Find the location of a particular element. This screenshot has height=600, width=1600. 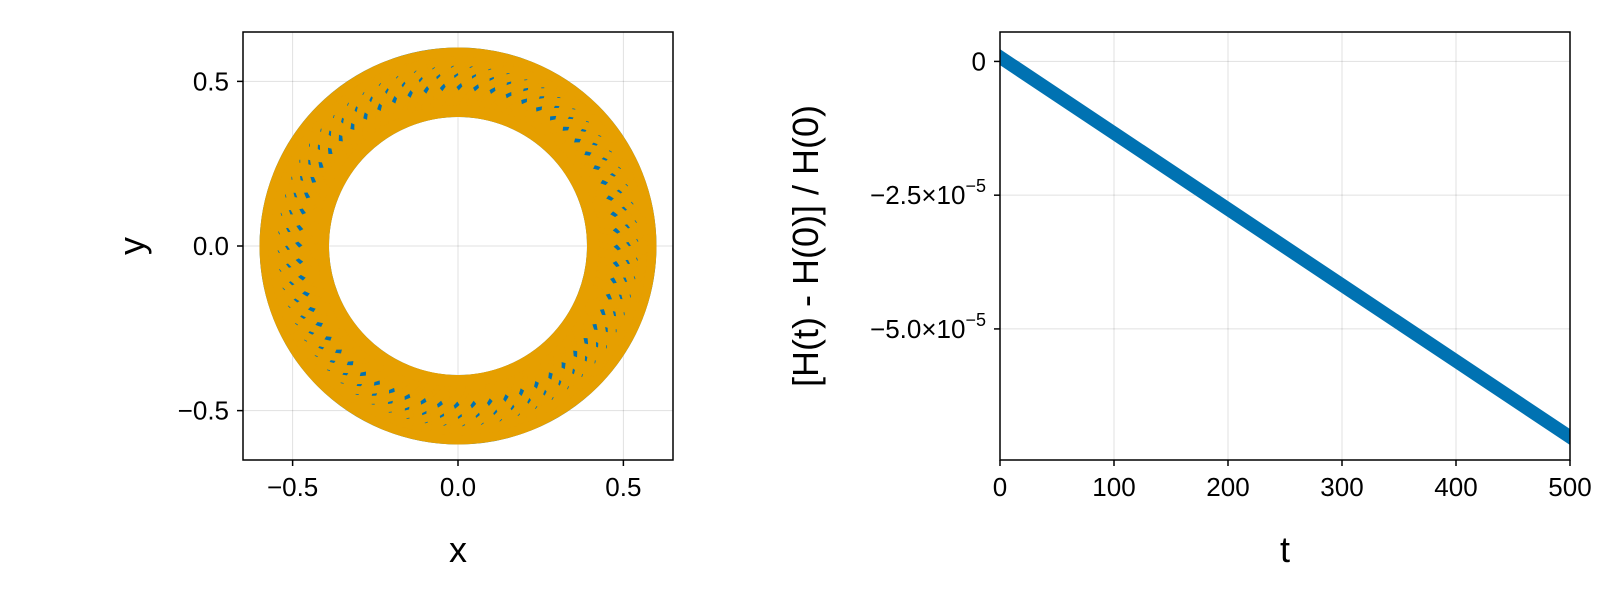

energy-x-ticks: 0 100 200 300 400 500 is located at coordinates (1292, 481).